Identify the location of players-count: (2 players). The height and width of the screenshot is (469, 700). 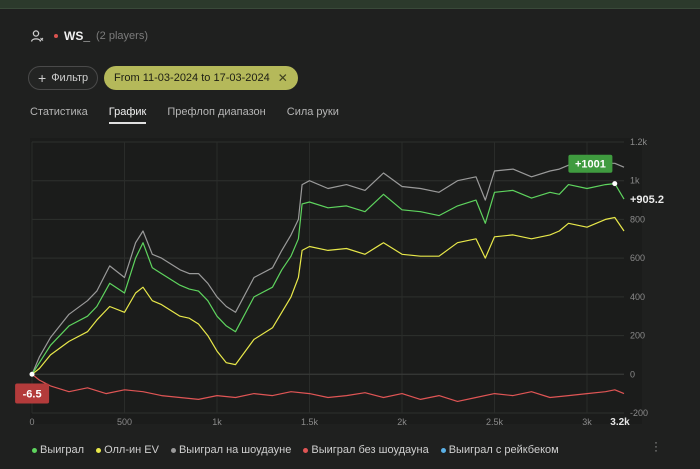
(122, 36).